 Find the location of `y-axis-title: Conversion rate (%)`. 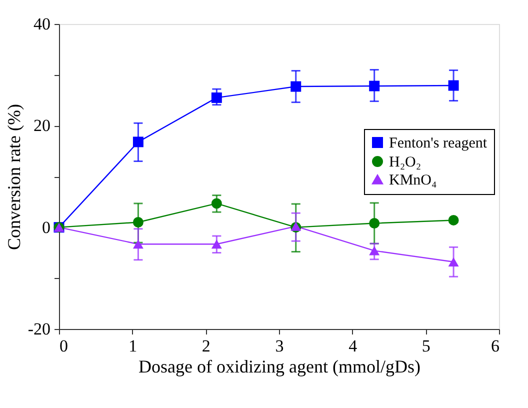

y-axis-title: Conversion rate (%) is located at coordinates (14, 177).